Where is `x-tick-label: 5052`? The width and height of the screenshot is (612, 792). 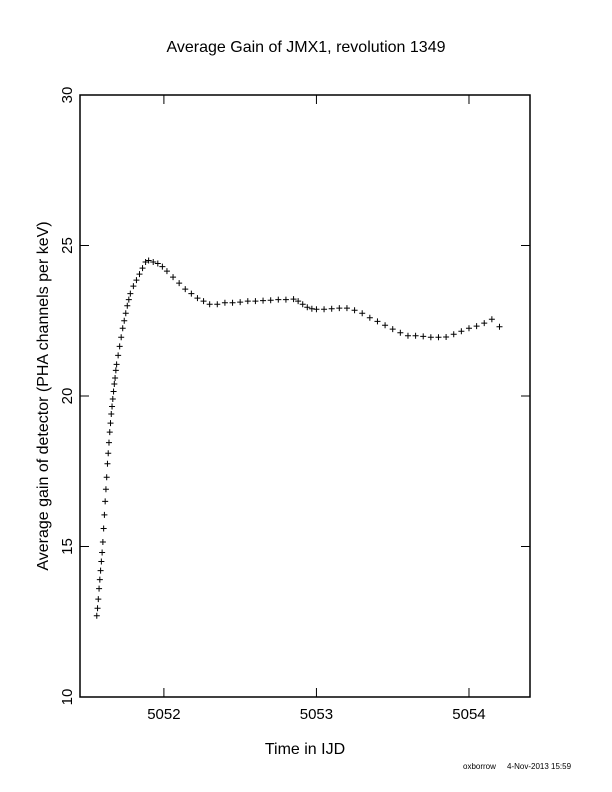
x-tick-label: 5052 is located at coordinates (163, 714).